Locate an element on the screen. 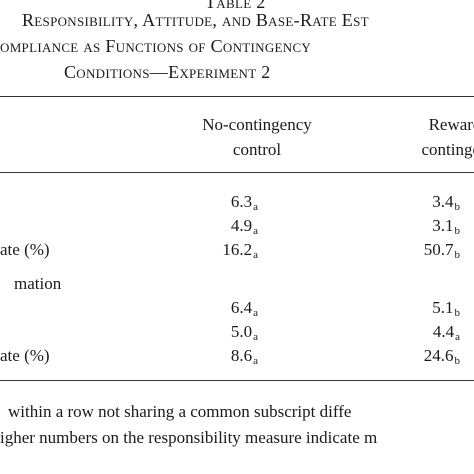 The image size is (474, 474). table-cell: 16.2a is located at coordinates (218, 252).